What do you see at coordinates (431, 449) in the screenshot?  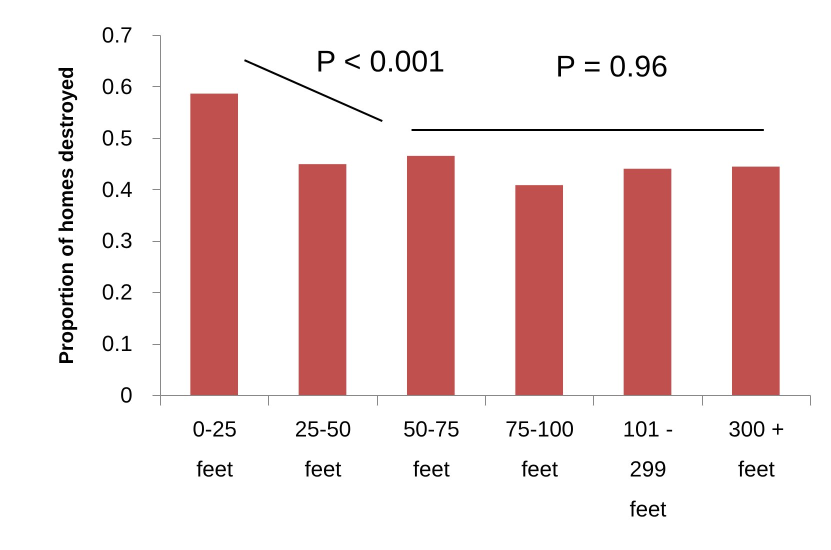 I see `x-tick-label: 50-75 feet` at bounding box center [431, 449].